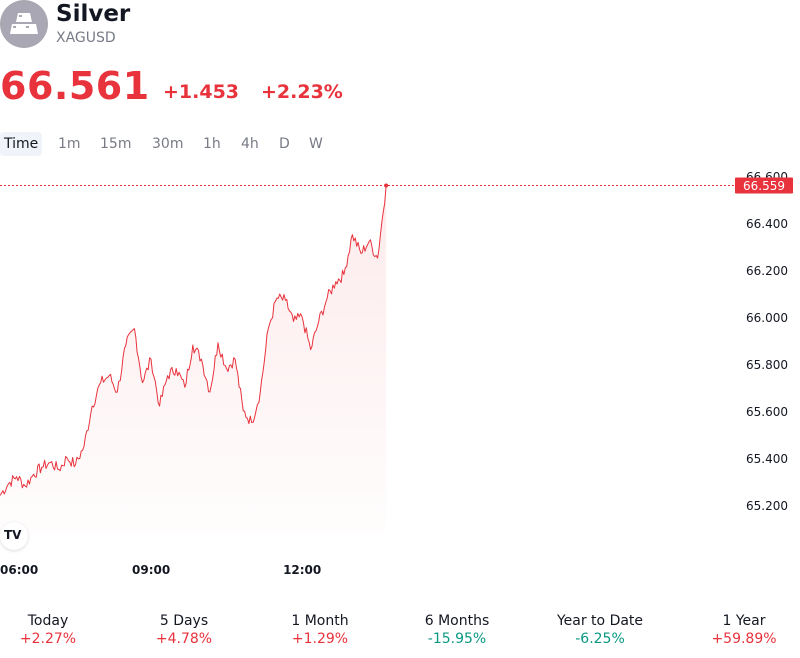 Image resolution: width=800 pixels, height=658 pixels. What do you see at coordinates (24, 24) in the screenshot?
I see `silver-bars-icon` at bounding box center [24, 24].